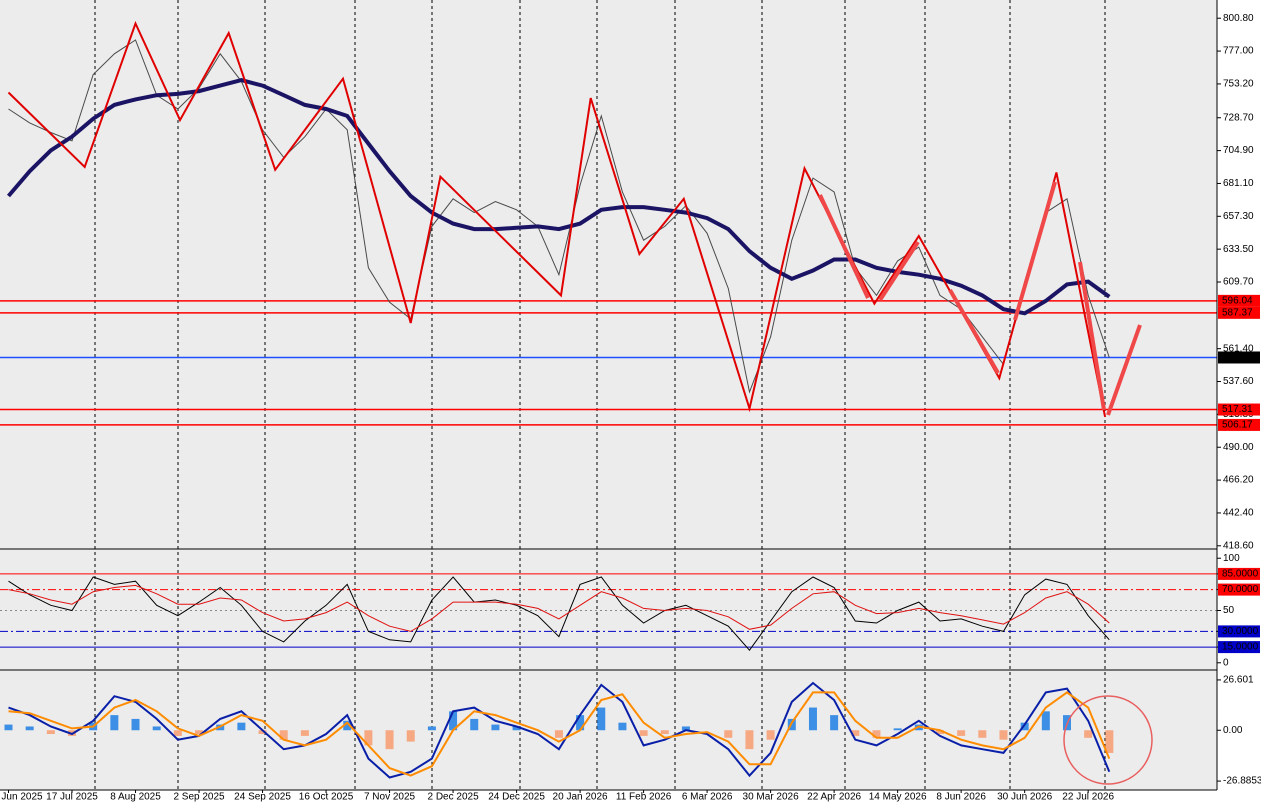  Describe the element at coordinates (644, 797) in the screenshot. I see `x-tick-label: 11 Feb 2026` at that location.